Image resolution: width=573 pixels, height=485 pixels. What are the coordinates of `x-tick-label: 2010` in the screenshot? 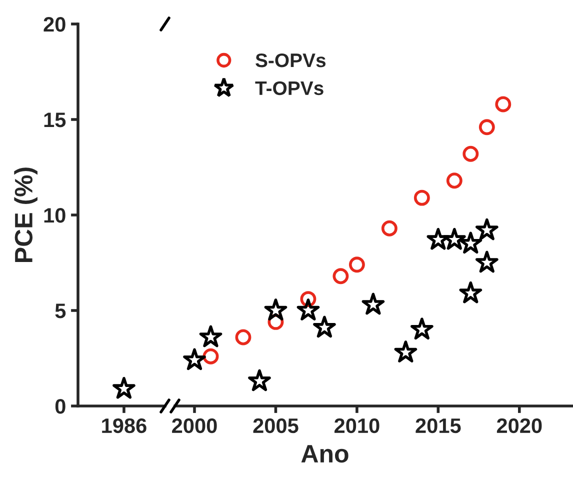 It's located at (357, 426).